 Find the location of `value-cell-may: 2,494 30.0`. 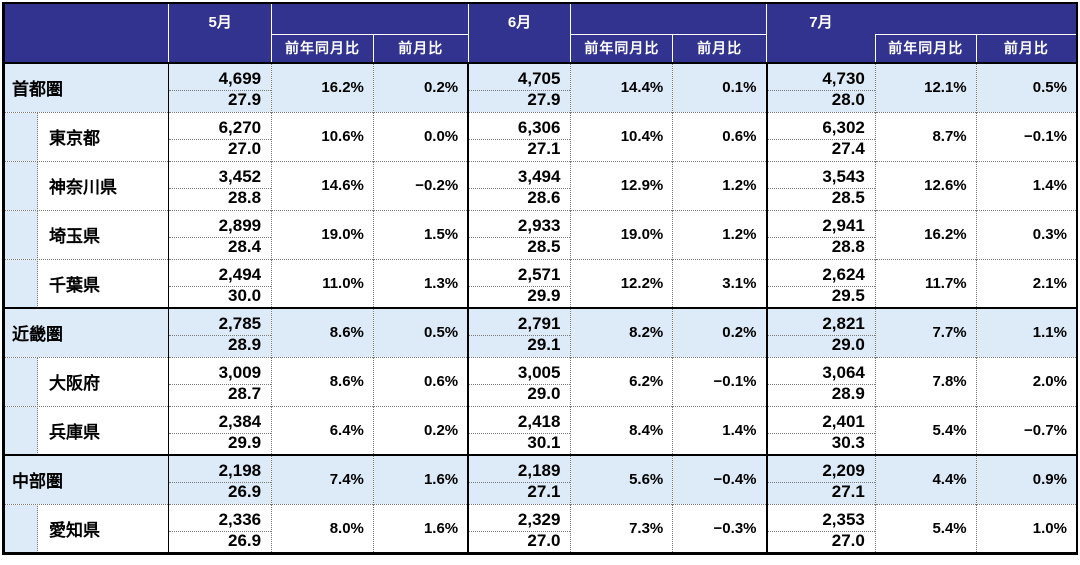

value-cell-may: 2,494 30.0 is located at coordinates (220, 283).